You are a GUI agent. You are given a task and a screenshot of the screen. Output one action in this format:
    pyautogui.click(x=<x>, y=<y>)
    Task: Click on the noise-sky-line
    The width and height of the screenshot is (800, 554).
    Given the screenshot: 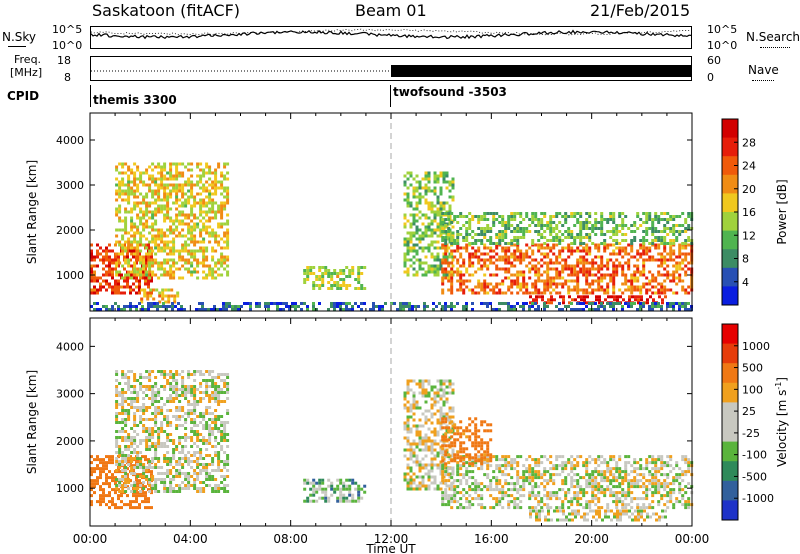 What is the action you would take?
    pyautogui.click(x=391, y=34)
    